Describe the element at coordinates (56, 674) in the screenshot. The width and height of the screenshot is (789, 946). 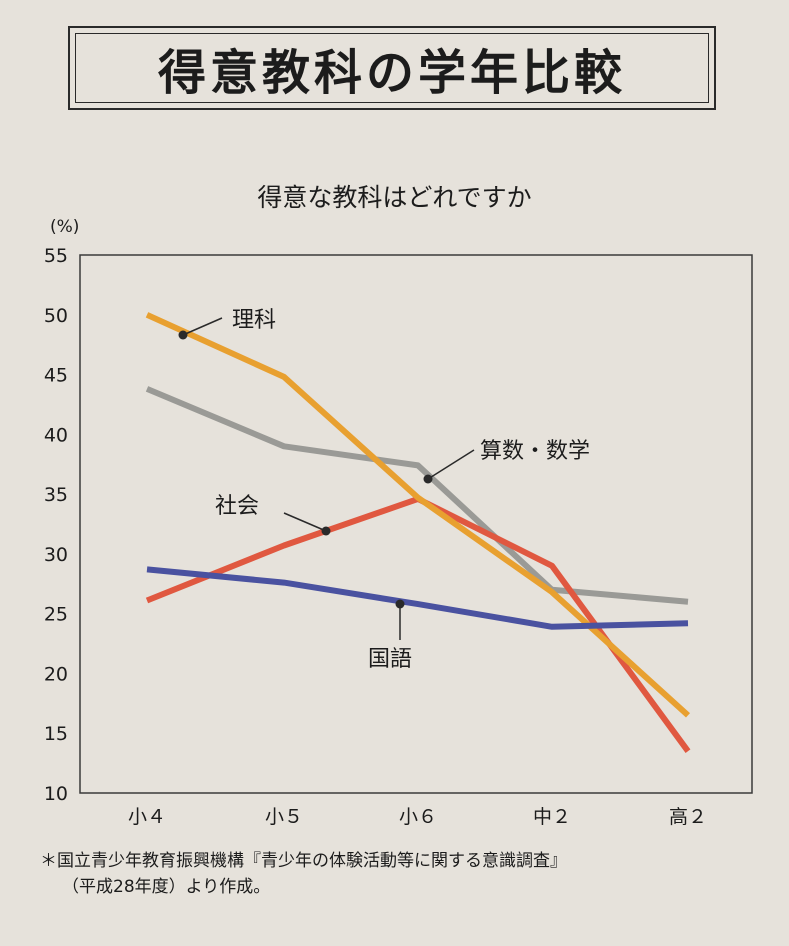
I see `y-tick-label: 20` at that location.